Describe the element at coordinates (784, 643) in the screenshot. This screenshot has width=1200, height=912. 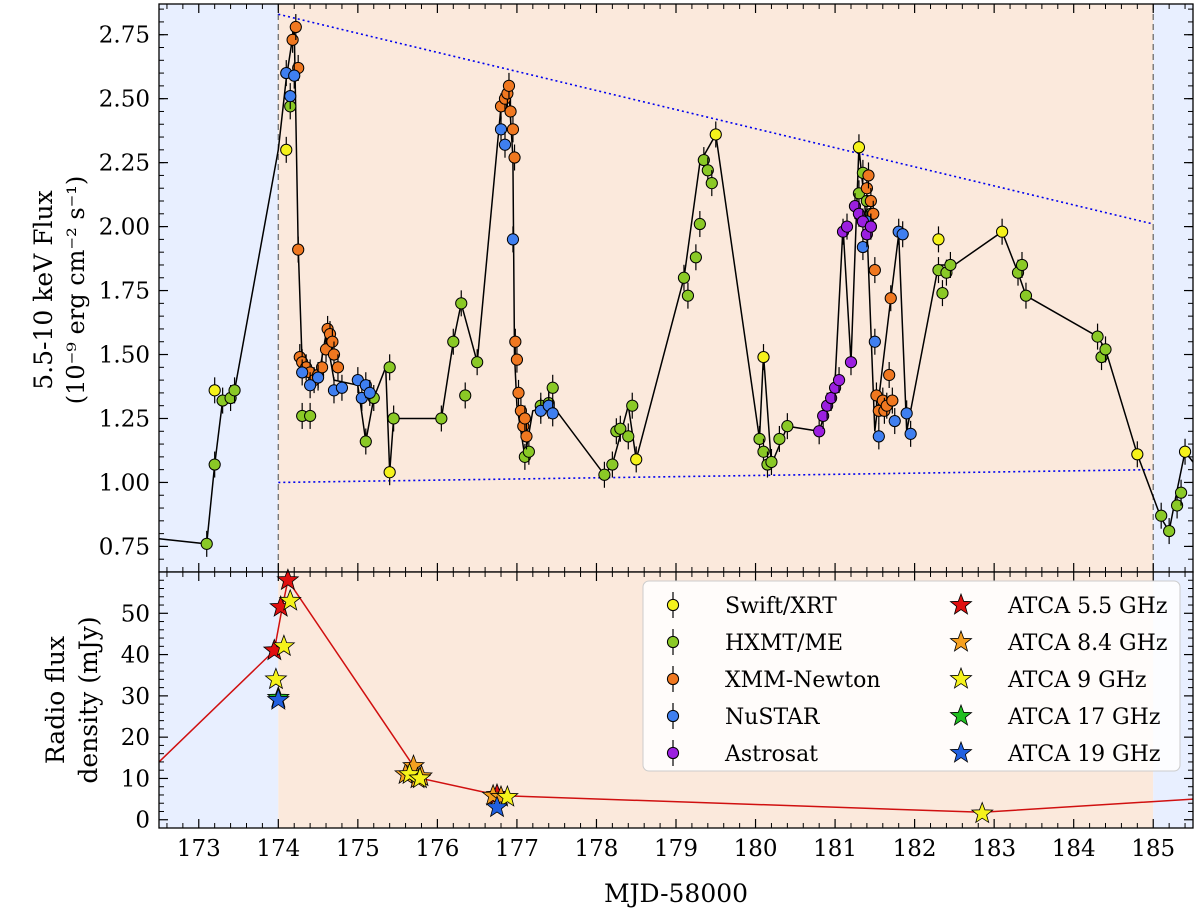
I see `legend-label: HXMT/ME` at that location.